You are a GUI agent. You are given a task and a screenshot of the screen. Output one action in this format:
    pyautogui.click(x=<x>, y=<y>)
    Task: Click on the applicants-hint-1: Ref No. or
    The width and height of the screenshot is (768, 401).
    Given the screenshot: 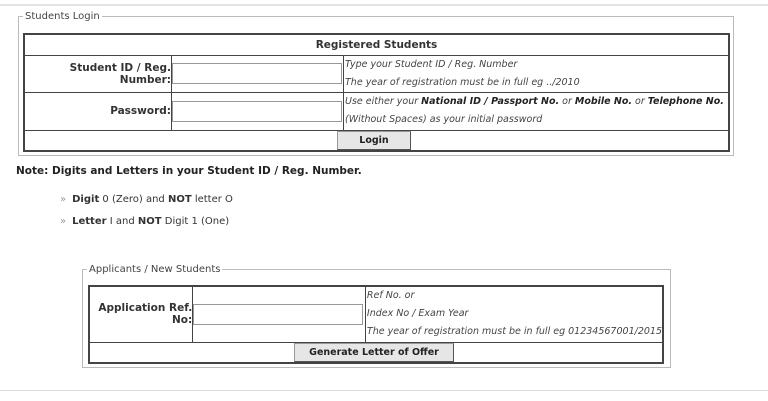 What is the action you would take?
    pyautogui.click(x=390, y=296)
    